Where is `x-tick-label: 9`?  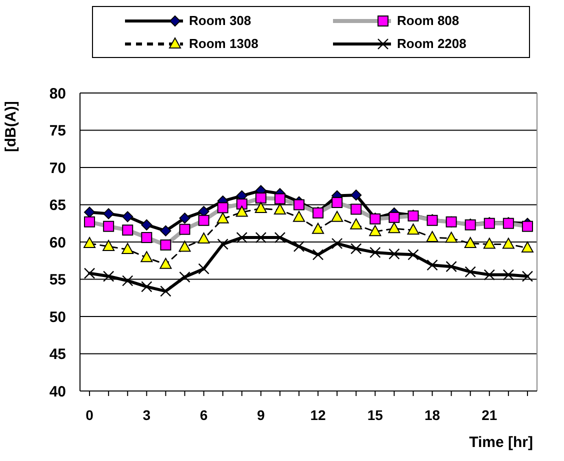
x-tick-label: 9 is located at coordinates (260, 414).